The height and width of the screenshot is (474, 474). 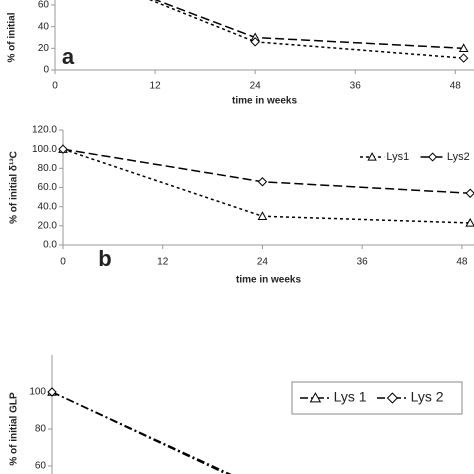 What do you see at coordinates (14, 187) in the screenshot?
I see `y-axis-title: % of initial δ¹³C` at bounding box center [14, 187].